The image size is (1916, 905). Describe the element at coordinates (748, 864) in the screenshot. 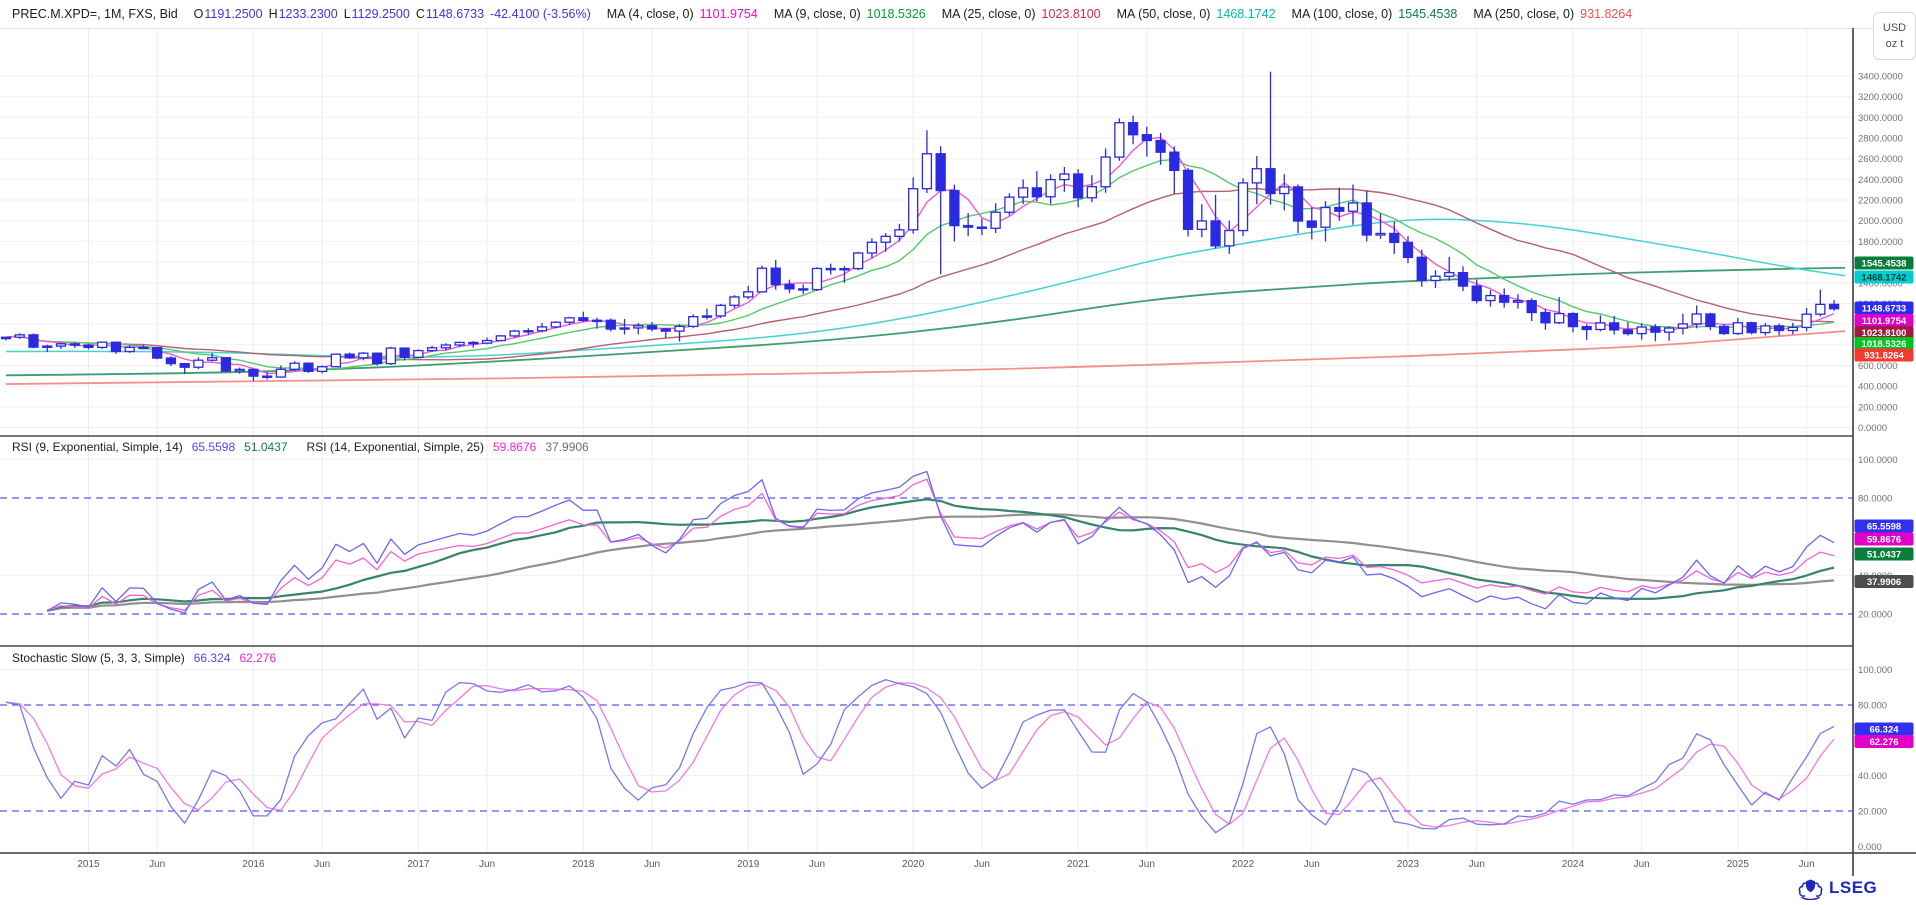

I see `svg-text: 2019` at that location.